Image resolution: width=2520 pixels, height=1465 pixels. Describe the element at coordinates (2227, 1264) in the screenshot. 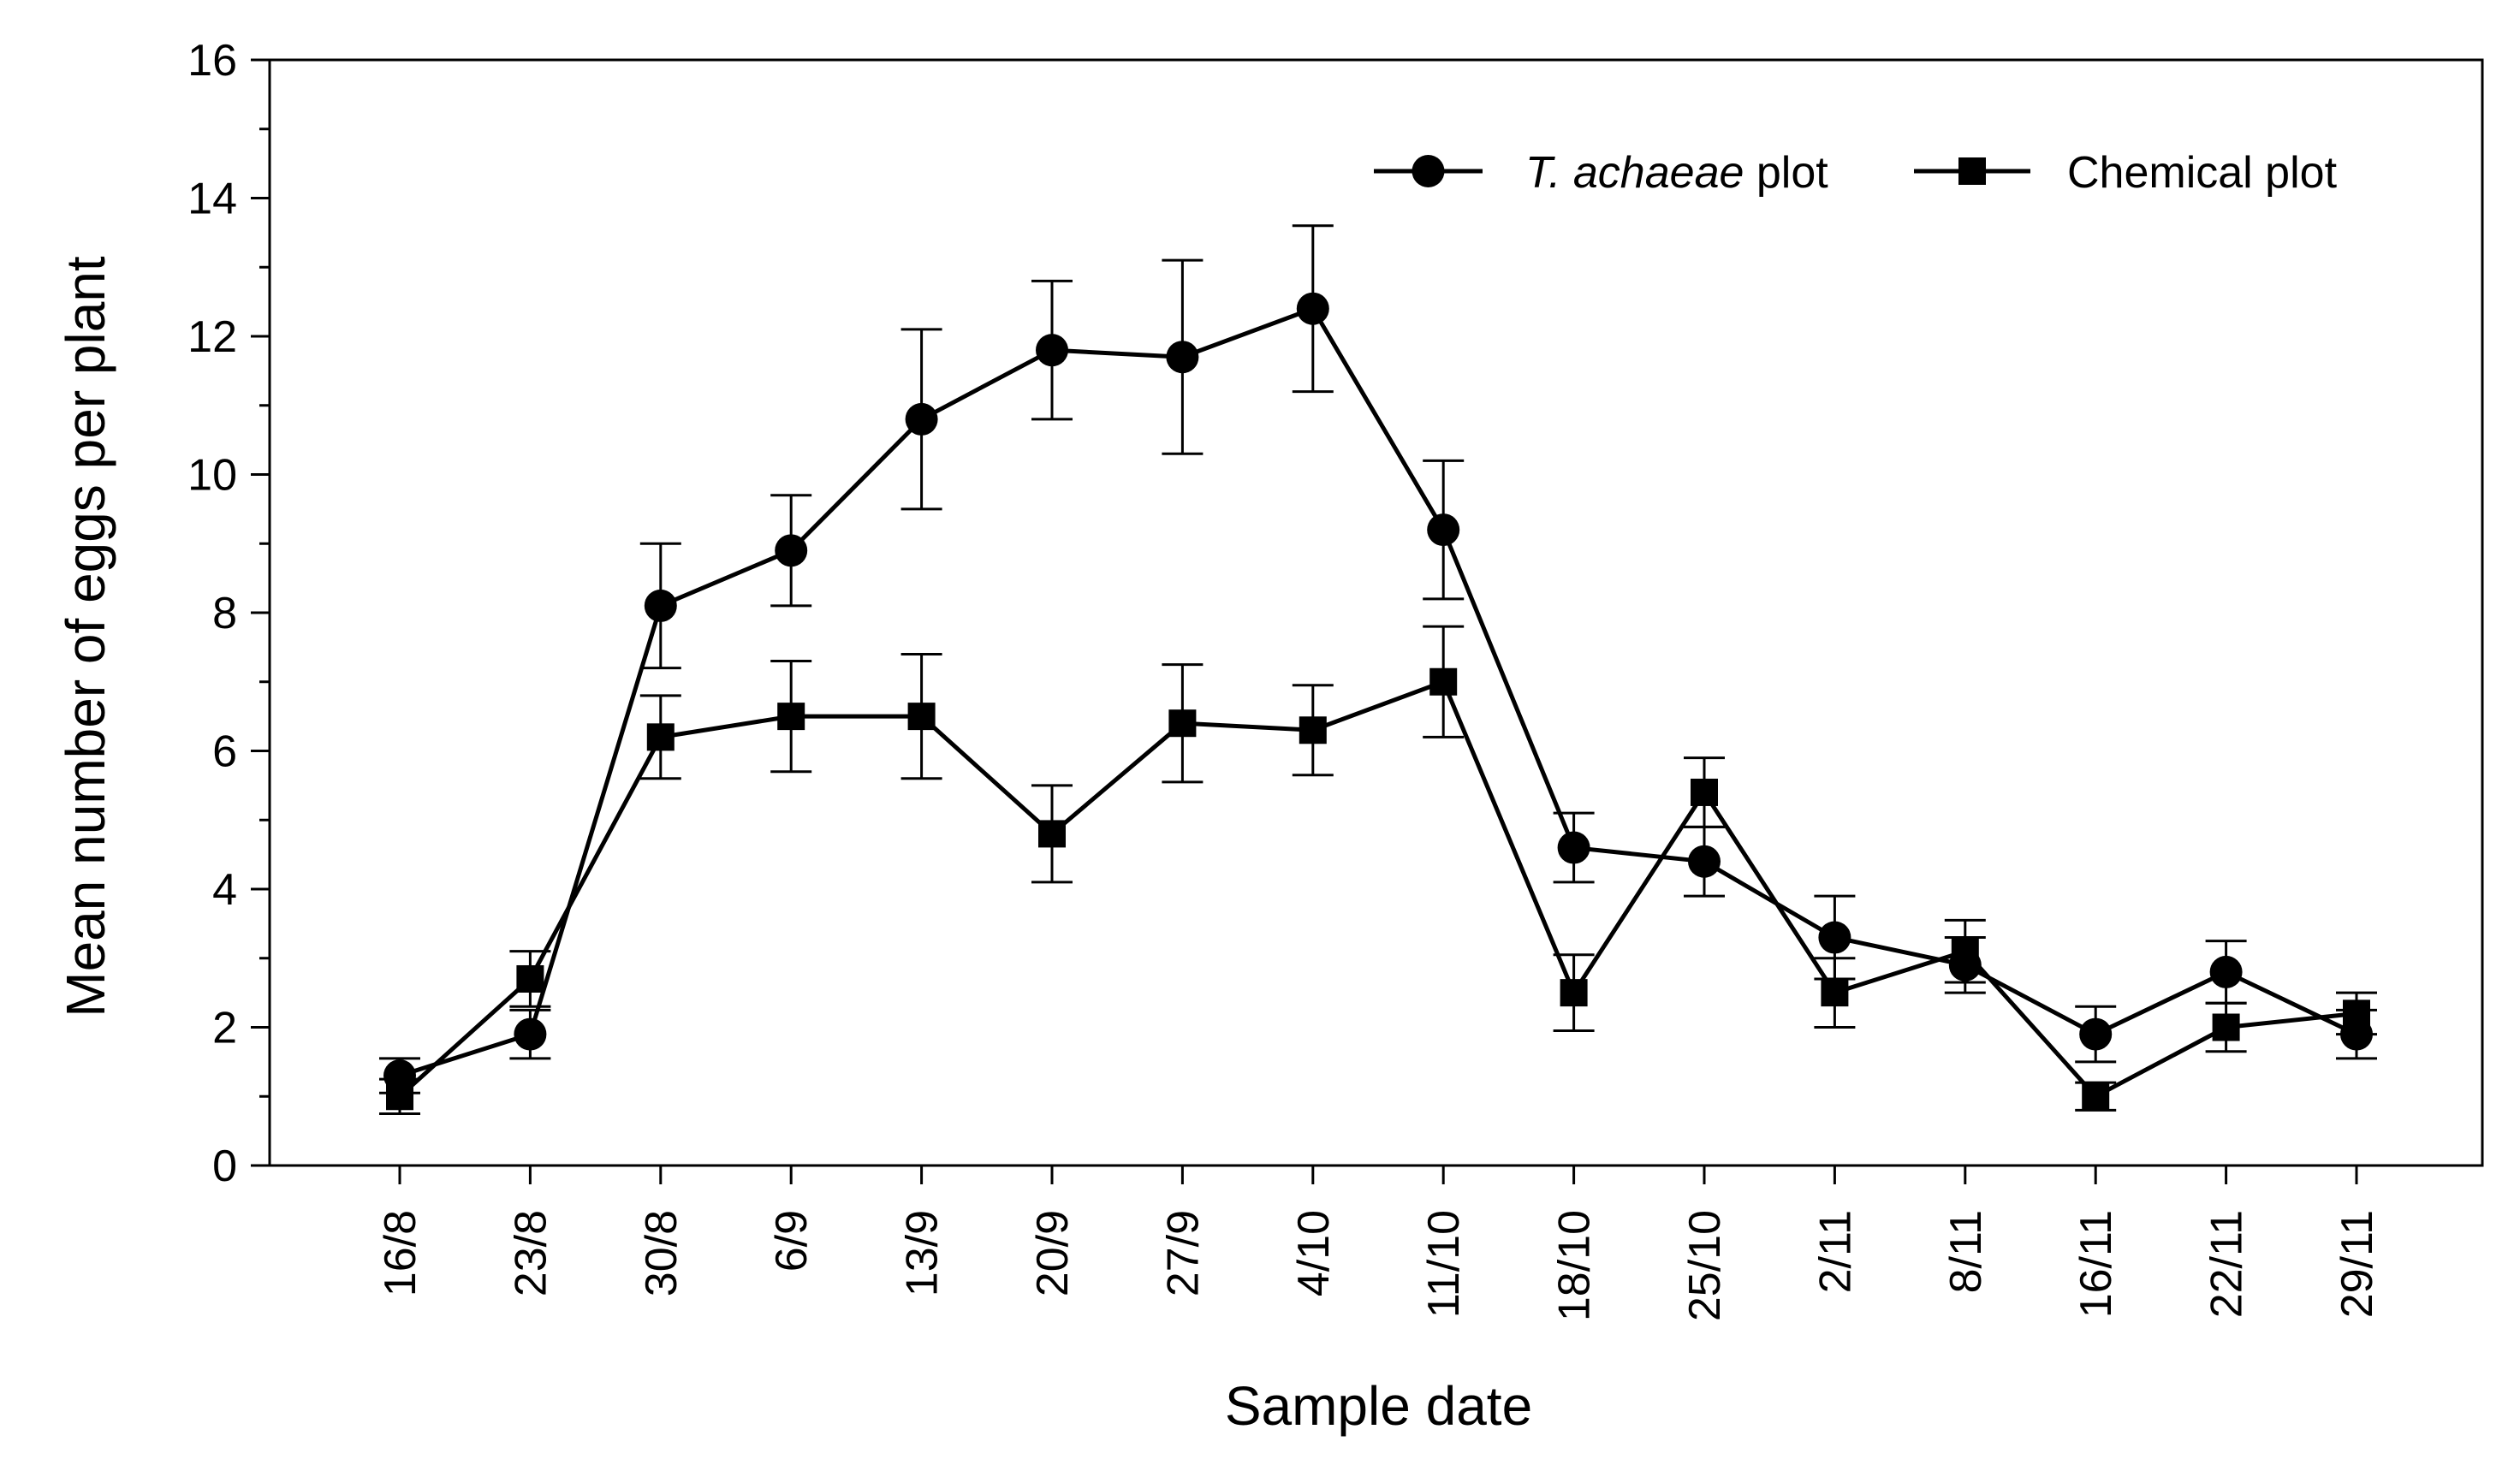

I see `x-tick-label: 22/11` at that location.